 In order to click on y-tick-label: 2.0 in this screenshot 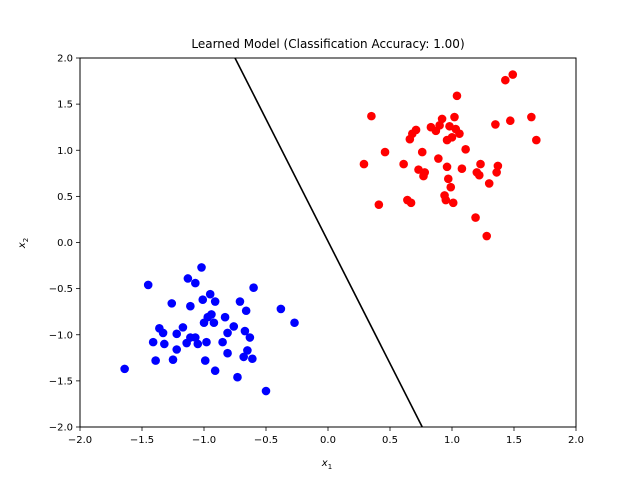, I will do `click(65, 59)`.